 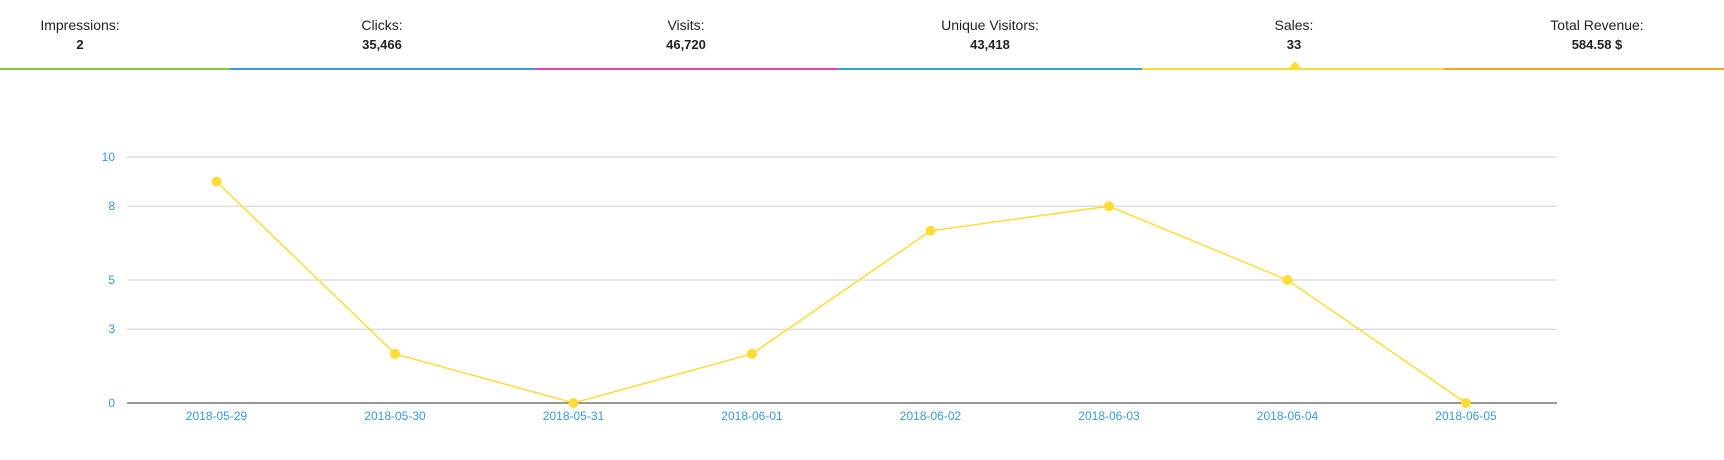 I want to click on stat-label: Total Revenue:, so click(x=1597, y=25).